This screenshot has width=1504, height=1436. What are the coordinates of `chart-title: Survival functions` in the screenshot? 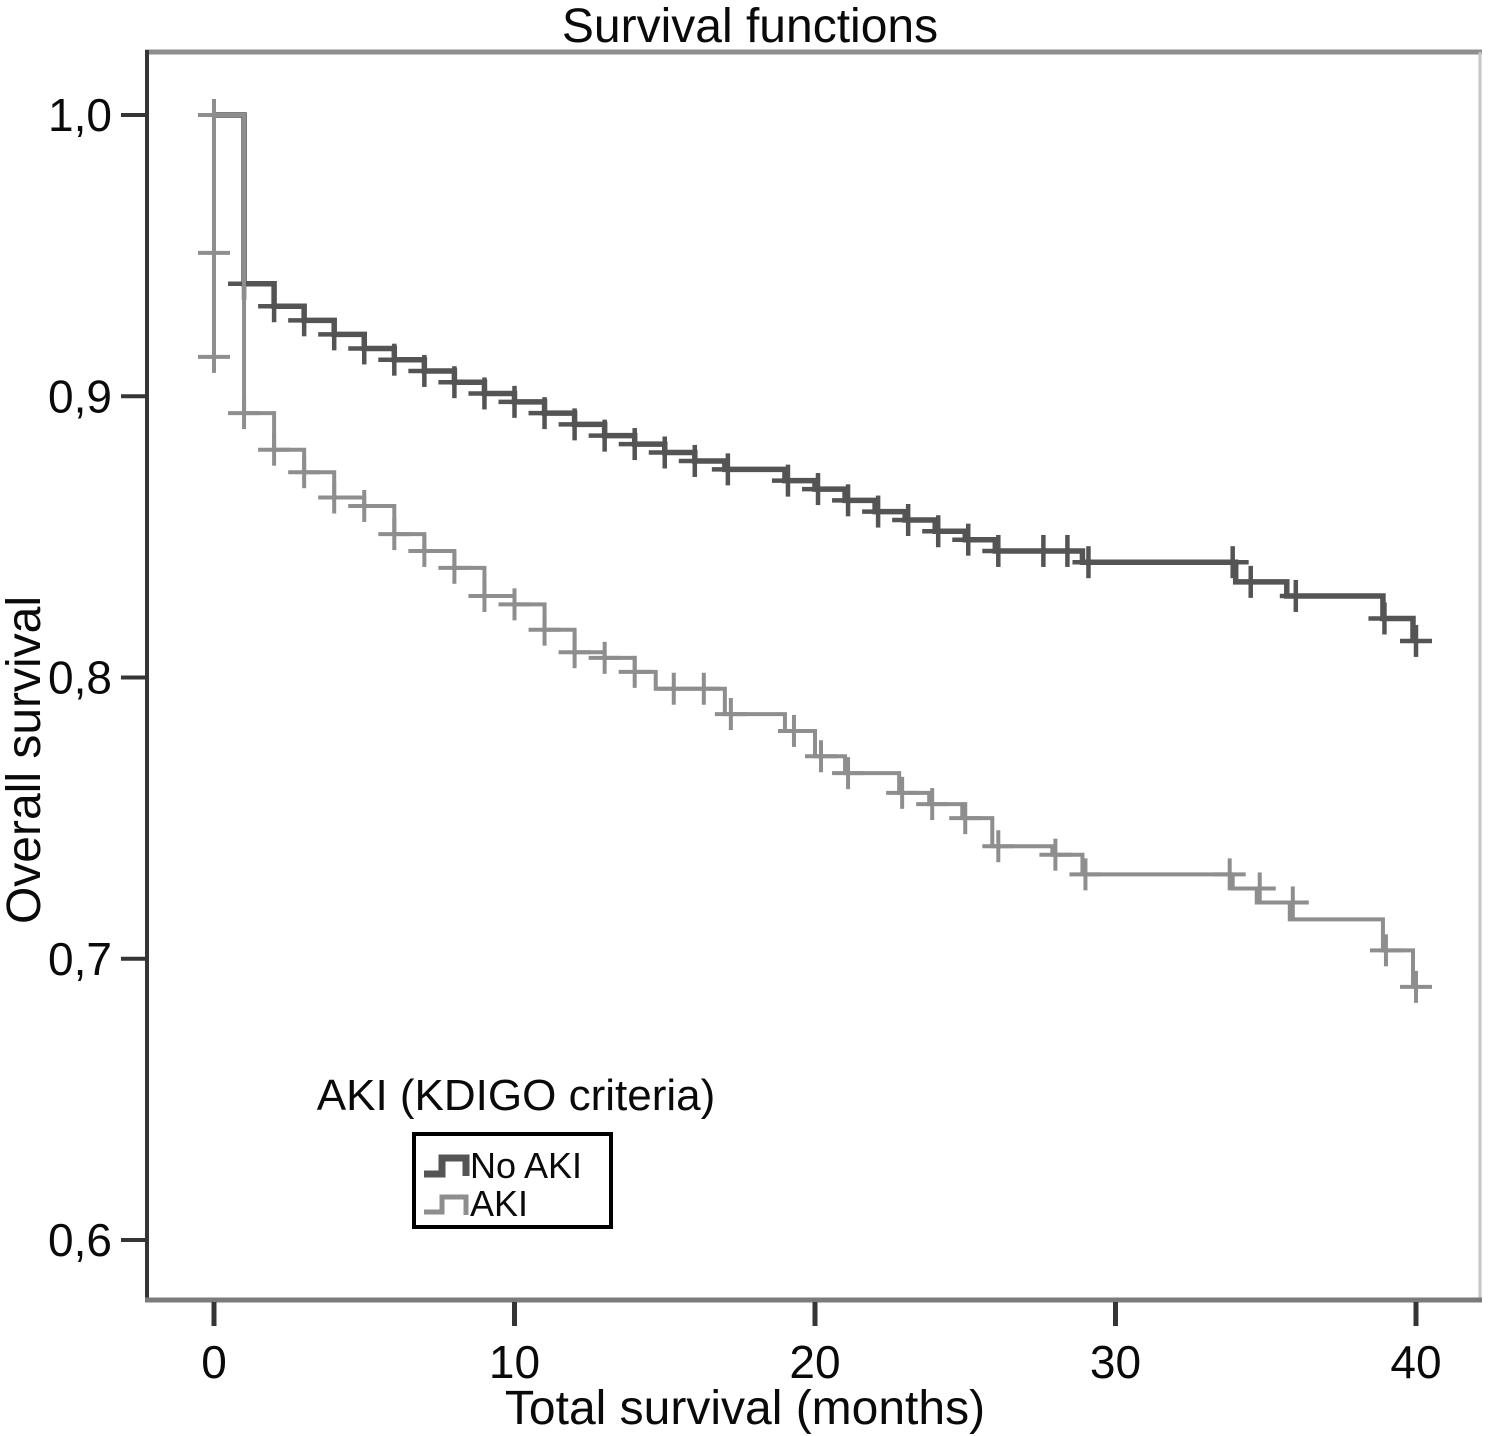 It's located at (750, 26).